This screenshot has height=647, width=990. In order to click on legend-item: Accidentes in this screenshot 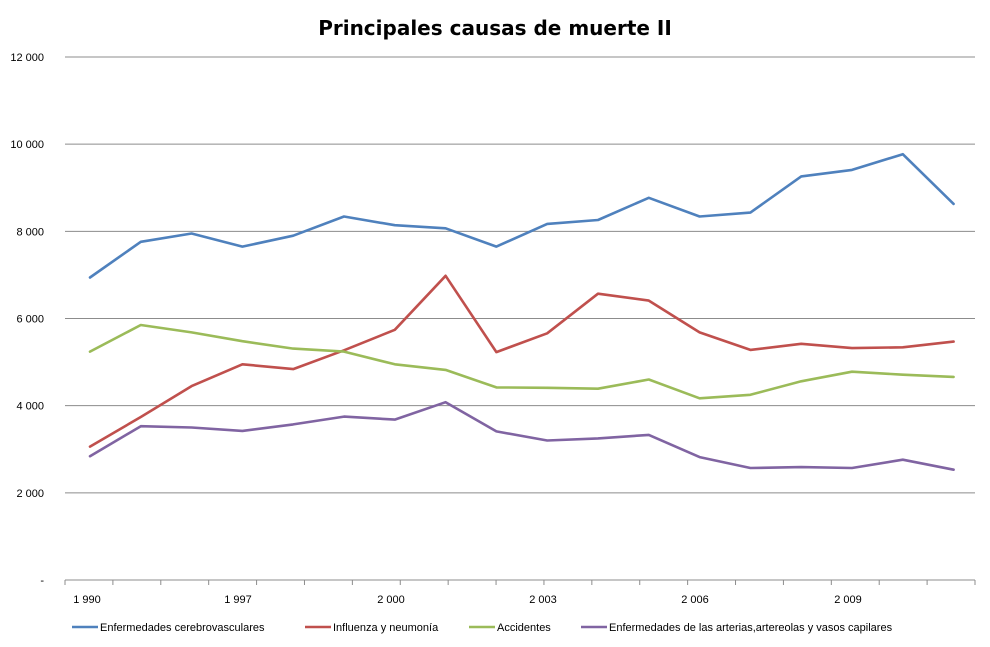, I will do `click(510, 628)`.